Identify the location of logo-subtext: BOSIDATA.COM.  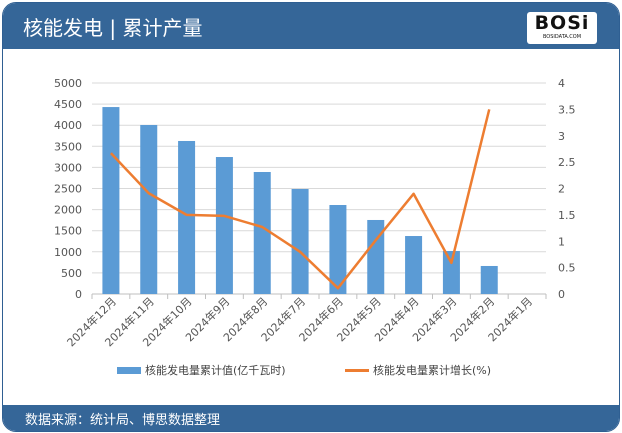
(562, 37).